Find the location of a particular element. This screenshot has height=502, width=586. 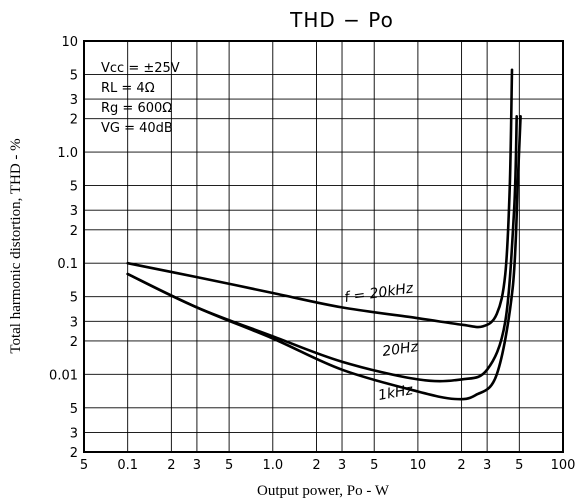

x-tick-label: 0.1 is located at coordinates (127, 465).